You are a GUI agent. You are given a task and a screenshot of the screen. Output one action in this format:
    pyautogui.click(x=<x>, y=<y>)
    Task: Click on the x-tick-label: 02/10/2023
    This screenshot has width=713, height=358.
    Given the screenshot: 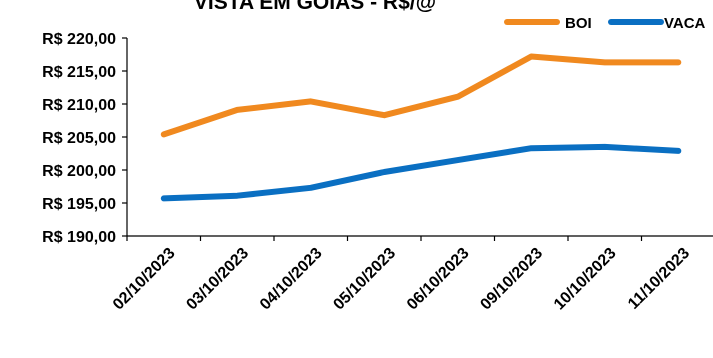 What is the action you would take?
    pyautogui.click(x=144, y=279)
    